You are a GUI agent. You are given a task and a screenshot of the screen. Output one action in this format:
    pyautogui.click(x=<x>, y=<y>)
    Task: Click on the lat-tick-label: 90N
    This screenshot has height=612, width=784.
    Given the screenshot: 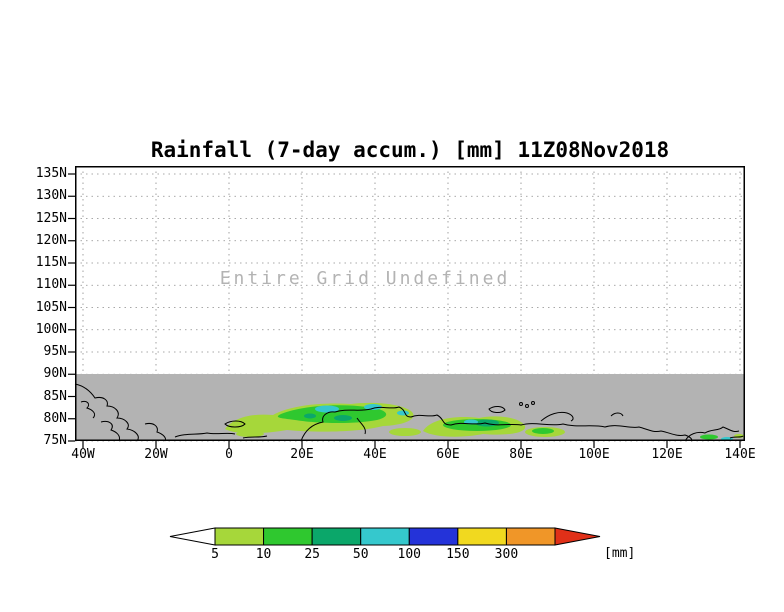 What is the action you would take?
    pyautogui.click(x=55, y=374)
    